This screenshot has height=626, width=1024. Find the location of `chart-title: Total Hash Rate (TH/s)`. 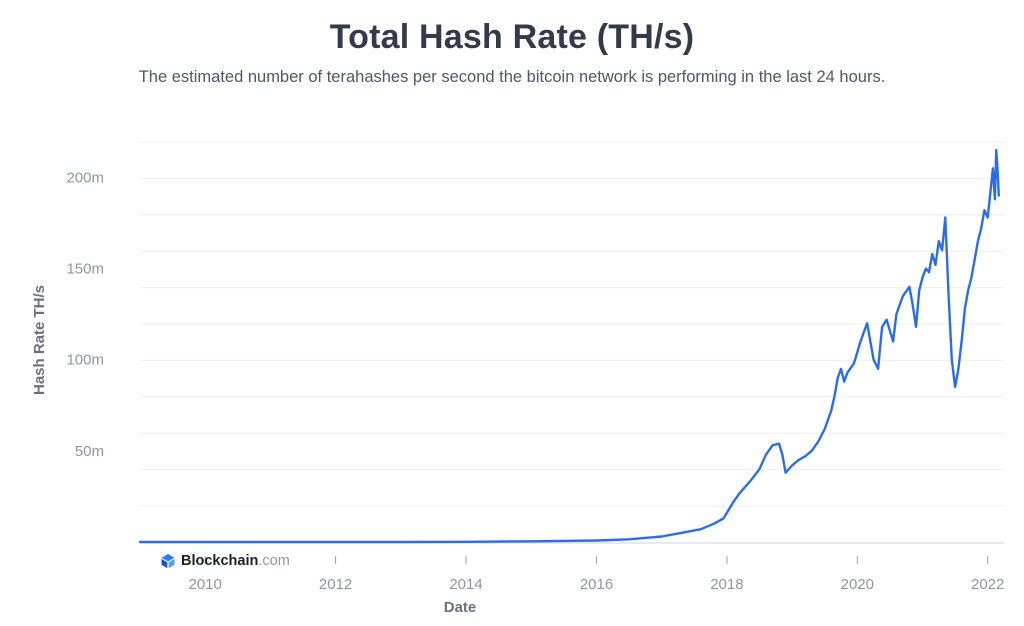

chart-title: Total Hash Rate (TH/s) is located at coordinates (512, 37).